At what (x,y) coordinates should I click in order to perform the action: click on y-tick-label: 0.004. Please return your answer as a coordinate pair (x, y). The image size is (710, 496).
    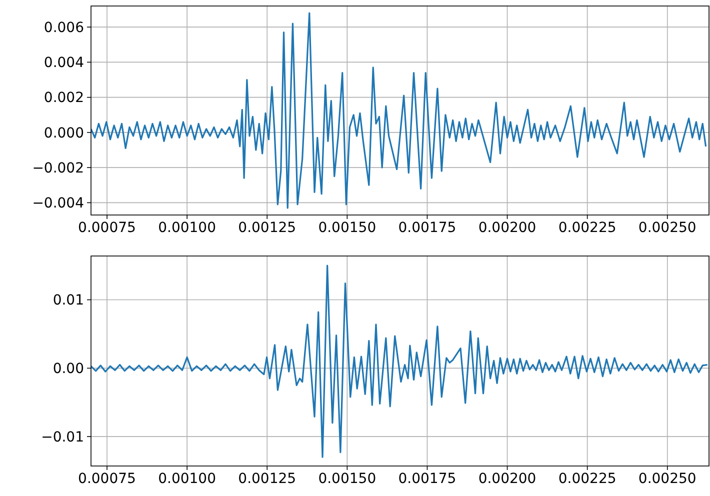
    Looking at the image, I should click on (64, 63).